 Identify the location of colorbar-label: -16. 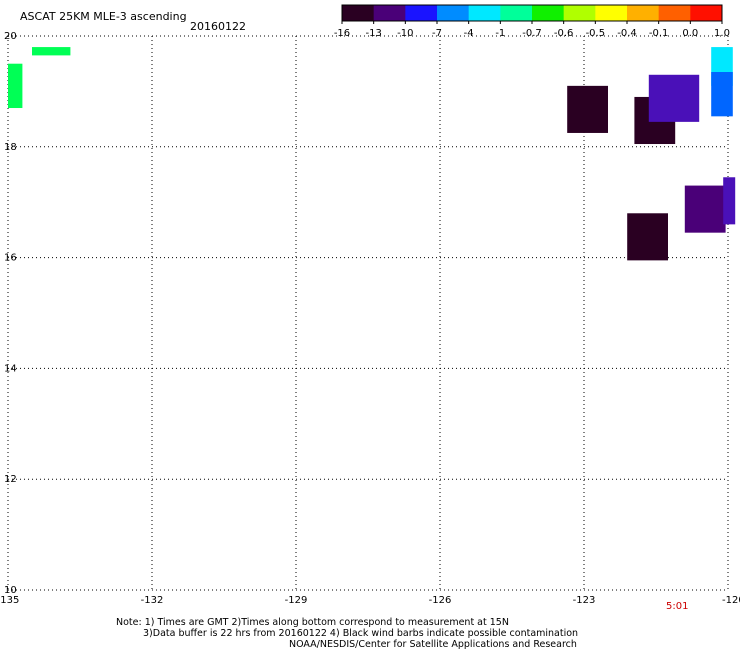
(342, 33).